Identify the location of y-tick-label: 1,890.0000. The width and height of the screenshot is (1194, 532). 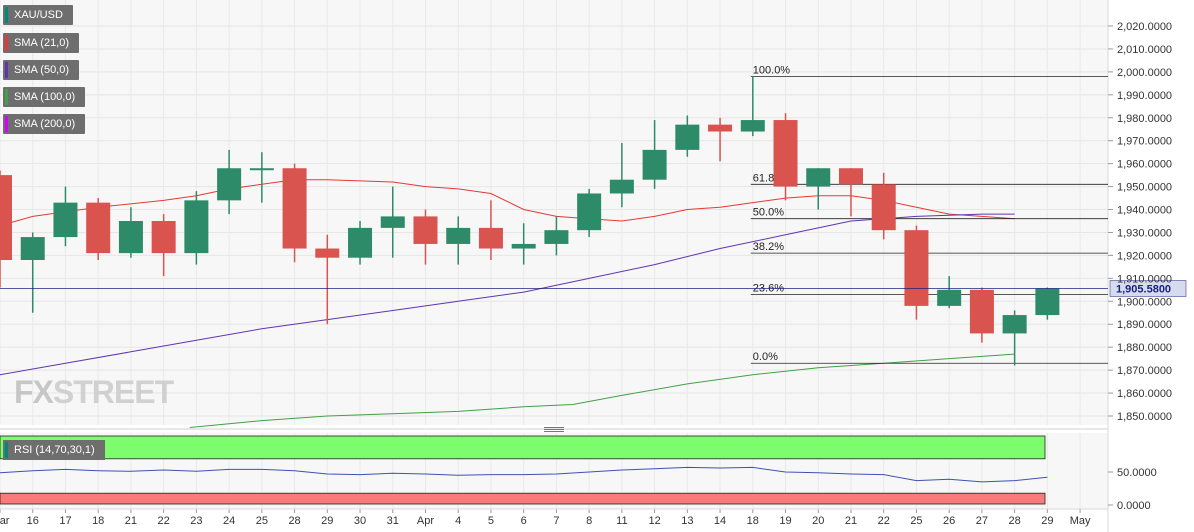
(1144, 325).